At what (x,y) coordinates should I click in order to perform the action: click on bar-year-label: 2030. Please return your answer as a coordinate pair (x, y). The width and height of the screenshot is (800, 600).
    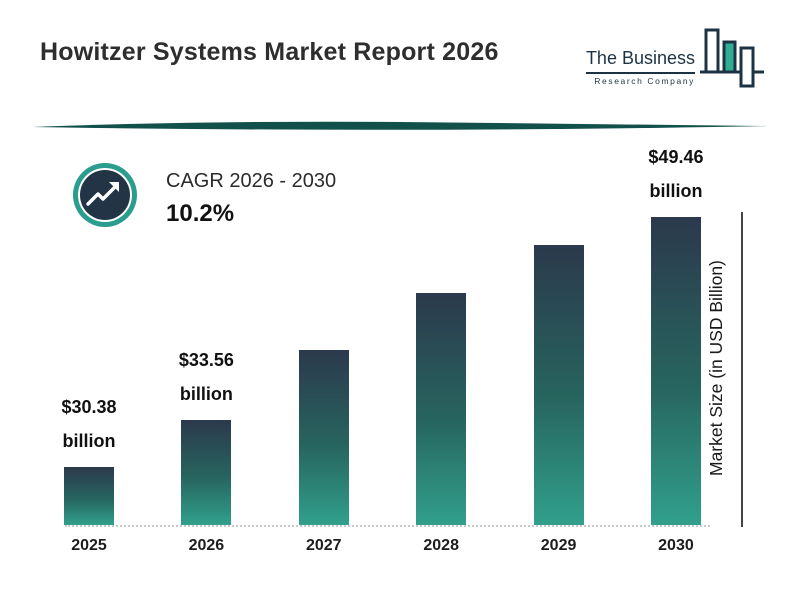
    Looking at the image, I should click on (676, 545).